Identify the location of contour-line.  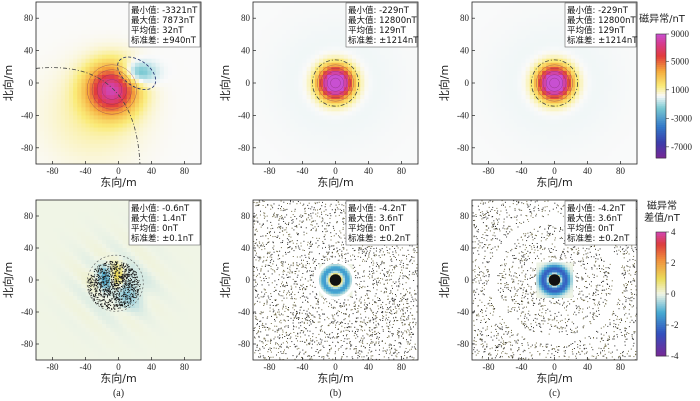
(335, 83).